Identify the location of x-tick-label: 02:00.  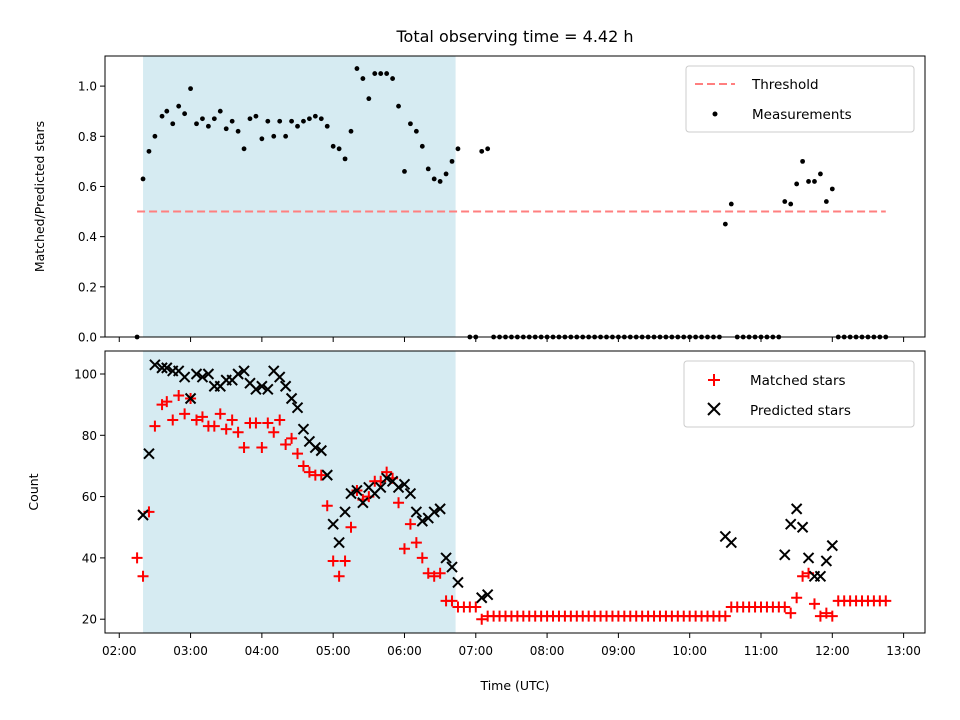
(119, 651).